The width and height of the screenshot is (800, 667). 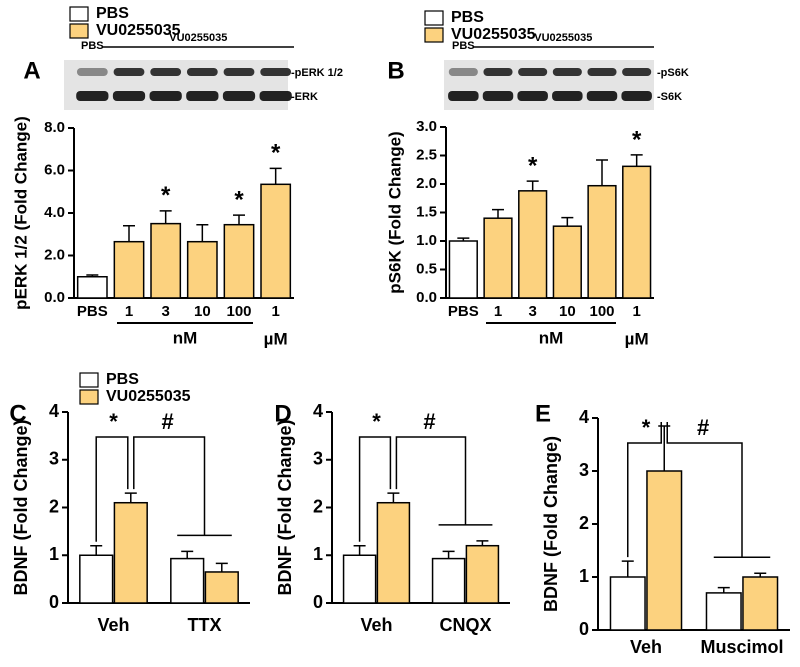 I want to click on unit-label: µM, so click(x=276, y=338).